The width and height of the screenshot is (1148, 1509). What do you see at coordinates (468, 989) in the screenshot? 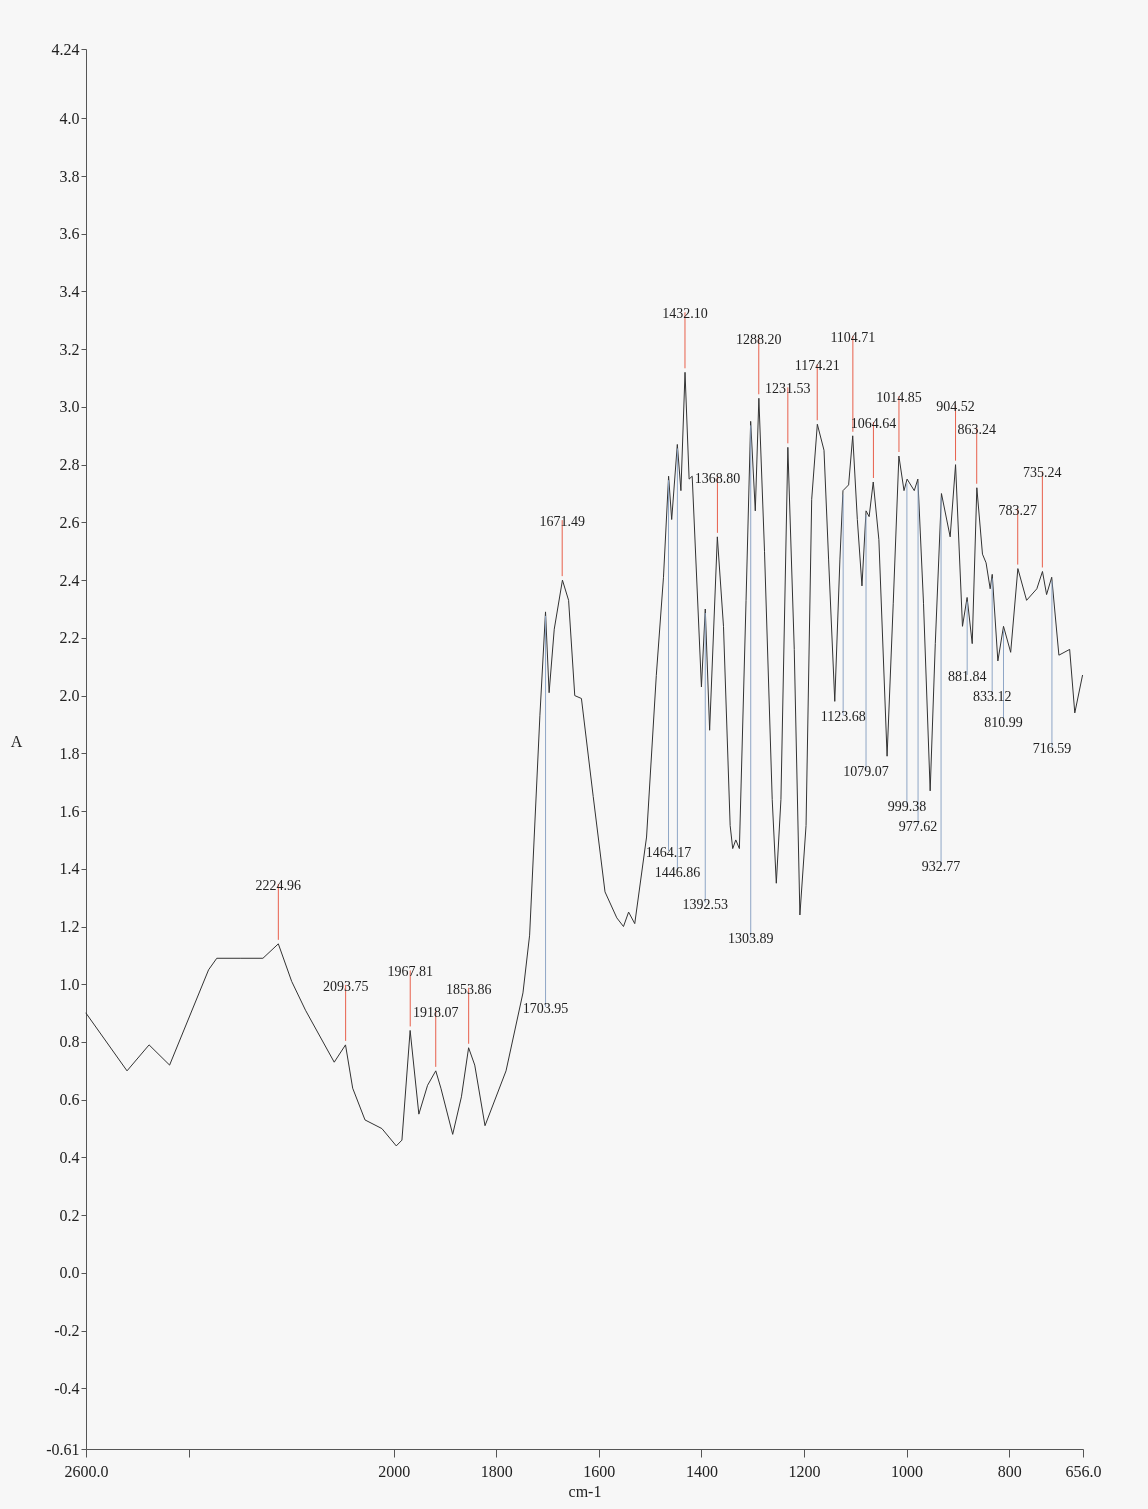
I see `annotation: 1853.86` at bounding box center [468, 989].